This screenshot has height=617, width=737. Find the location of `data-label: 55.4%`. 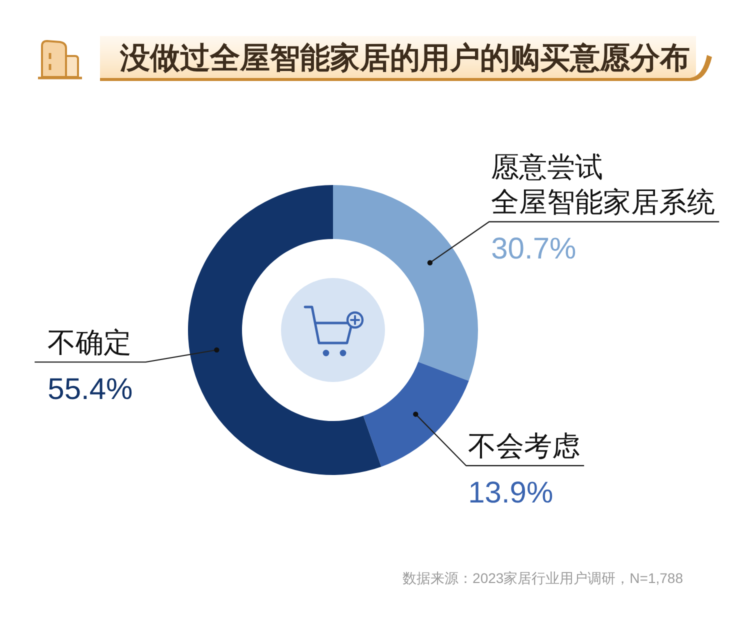

data-label: 55.4% is located at coordinates (90, 389).